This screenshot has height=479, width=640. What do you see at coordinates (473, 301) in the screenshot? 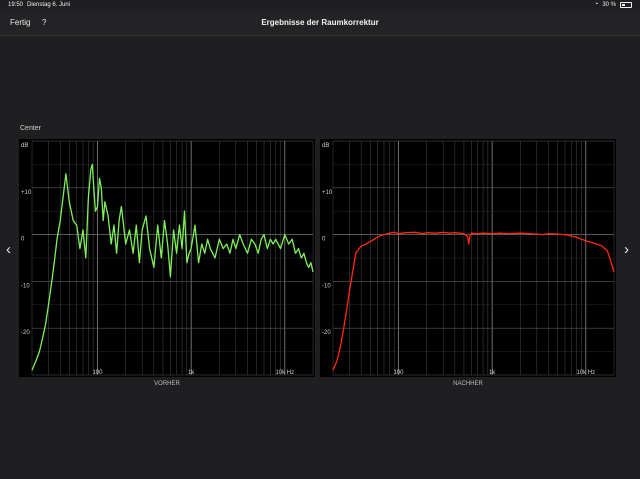
I see `series-line` at bounding box center [473, 301].